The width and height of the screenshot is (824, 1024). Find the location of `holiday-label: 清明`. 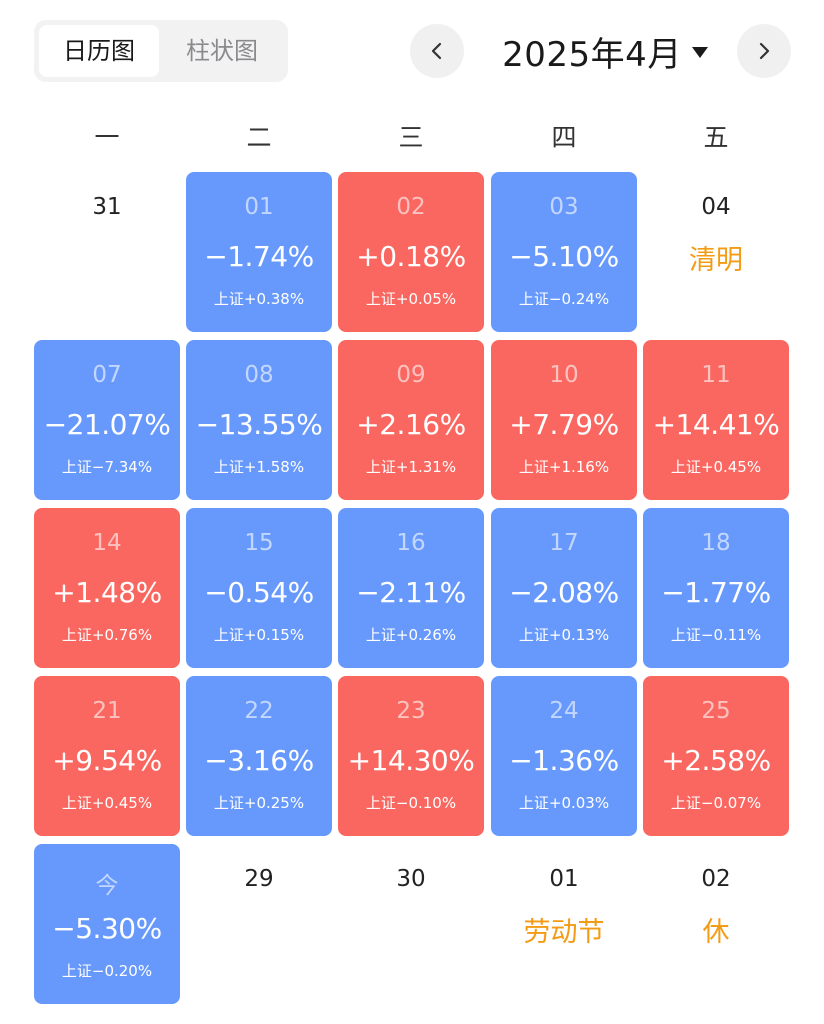

holiday-label: 清明 is located at coordinates (716, 260).